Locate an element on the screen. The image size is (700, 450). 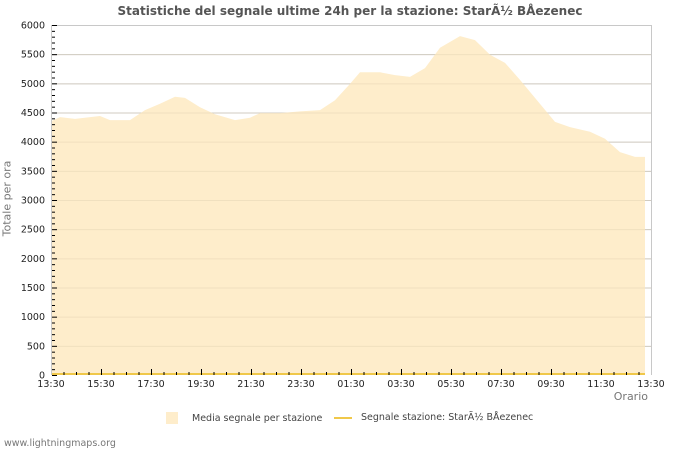
svg-text: 03:30 is located at coordinates (400, 384).